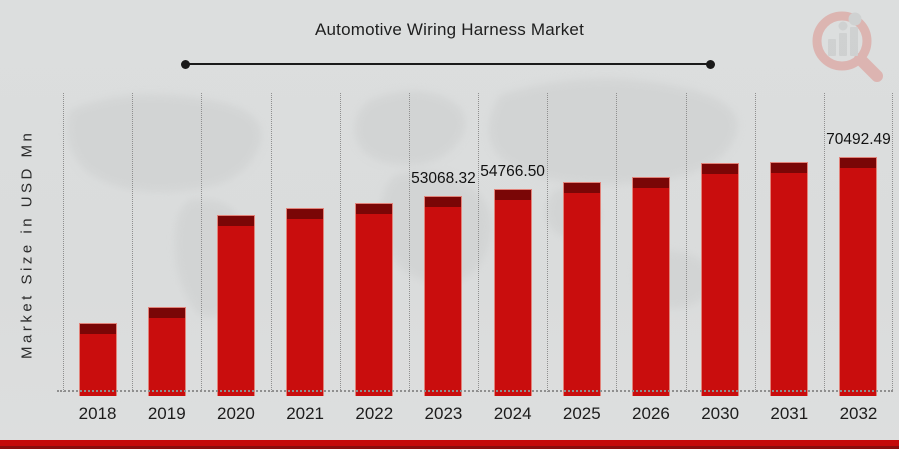 This screenshot has width=899, height=449. I want to click on x-tick-2021: 2021, so click(305, 413).